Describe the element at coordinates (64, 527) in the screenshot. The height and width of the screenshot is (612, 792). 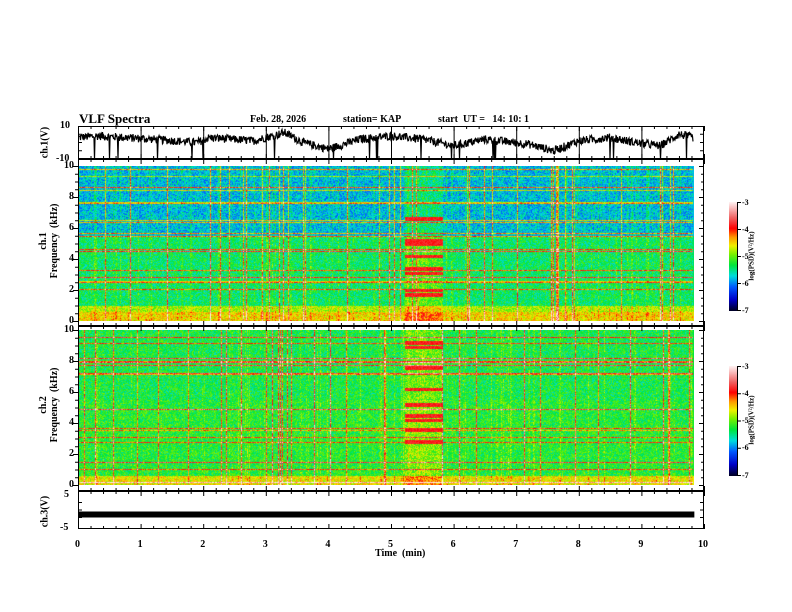
I see `ch3-ytick-bottom: -5` at that location.